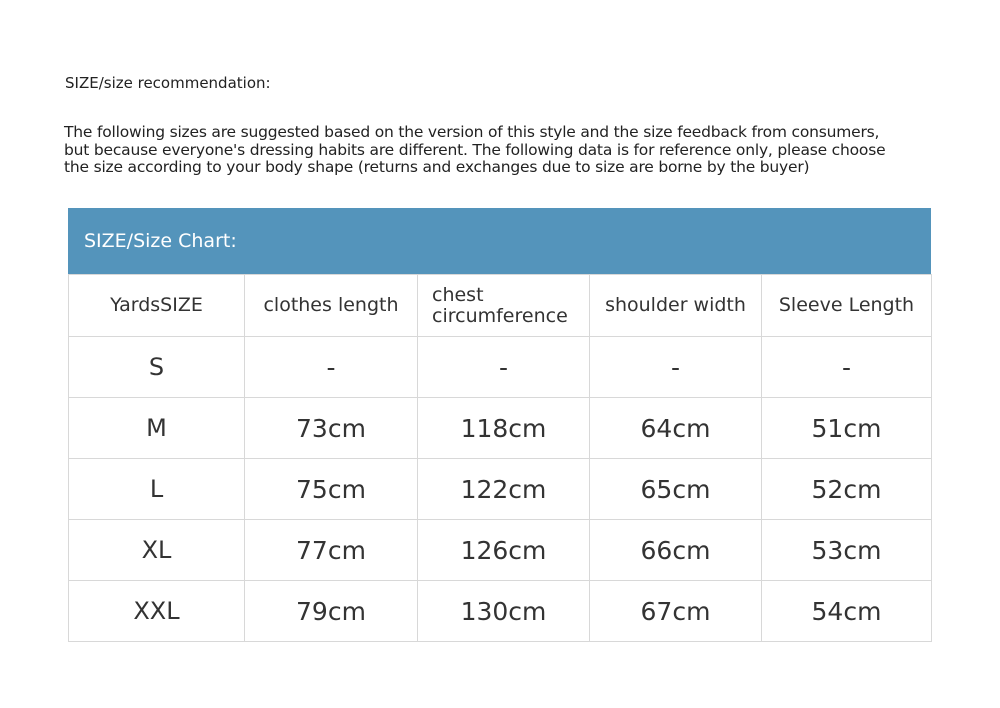 This screenshot has width=1000, height=708. What do you see at coordinates (846, 550) in the screenshot?
I see `measurement-cell: 53cm` at bounding box center [846, 550].